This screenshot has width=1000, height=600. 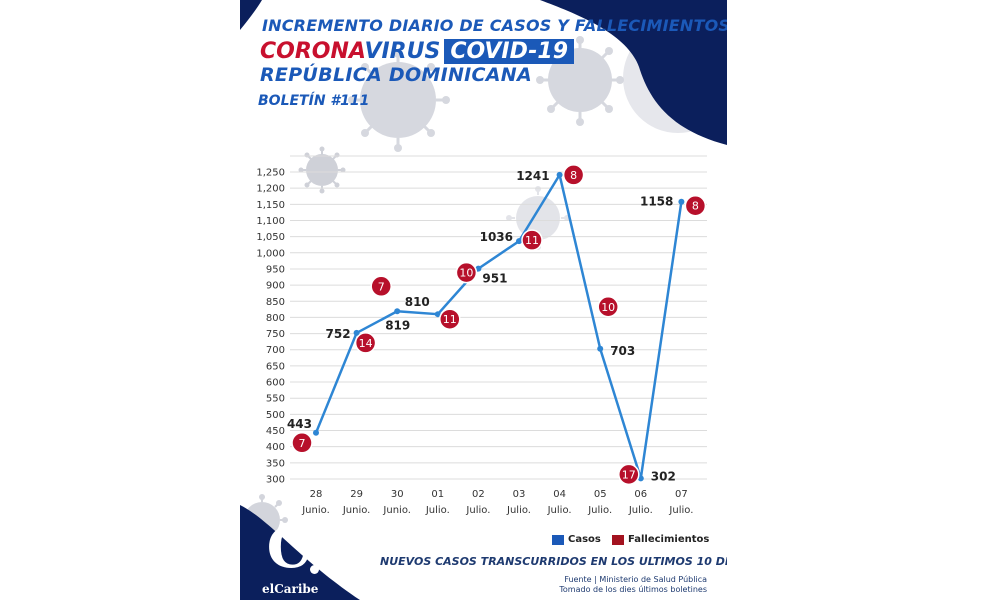 What do you see at coordinates (663, 476) in the screenshot?
I see `cases-data-label: 302` at bounding box center [663, 476].